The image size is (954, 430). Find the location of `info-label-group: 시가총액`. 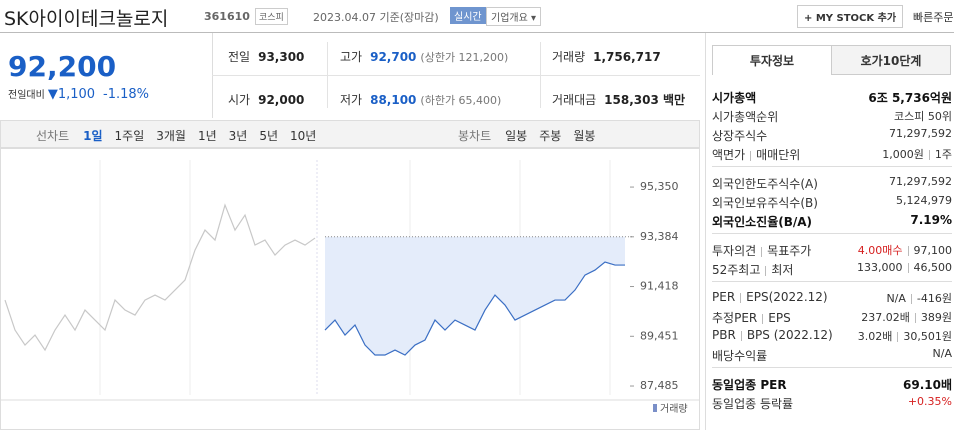

info-label-group: 시가총액 is located at coordinates (734, 97).